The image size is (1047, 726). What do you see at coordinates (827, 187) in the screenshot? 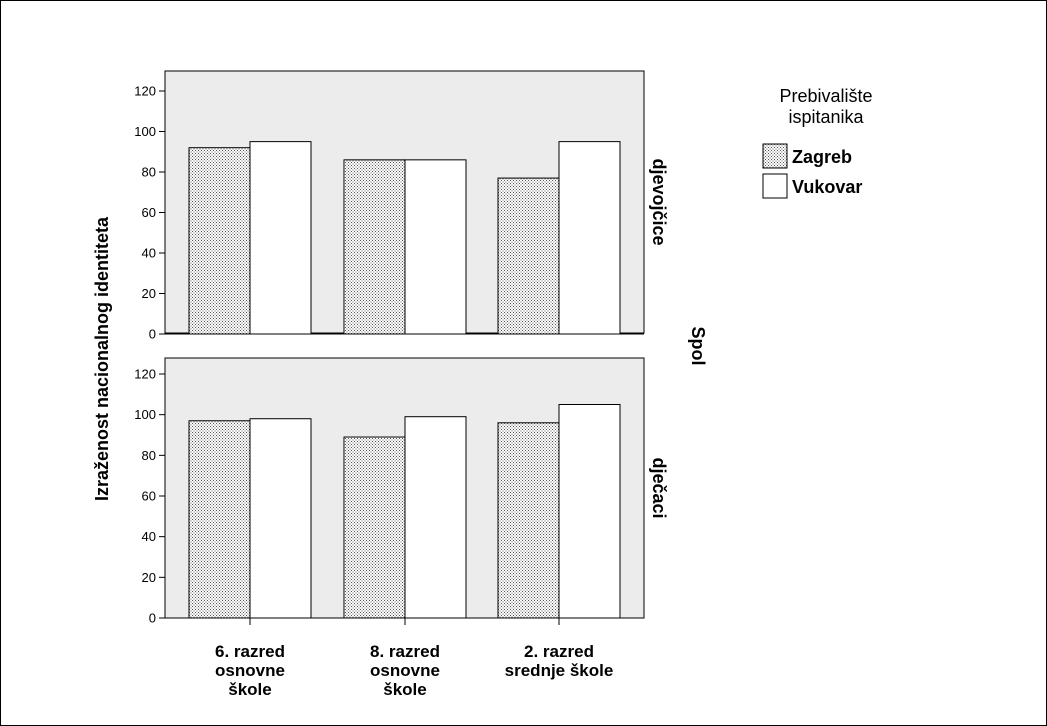
I see `legend-label-vukovar: Vukovar` at bounding box center [827, 187].